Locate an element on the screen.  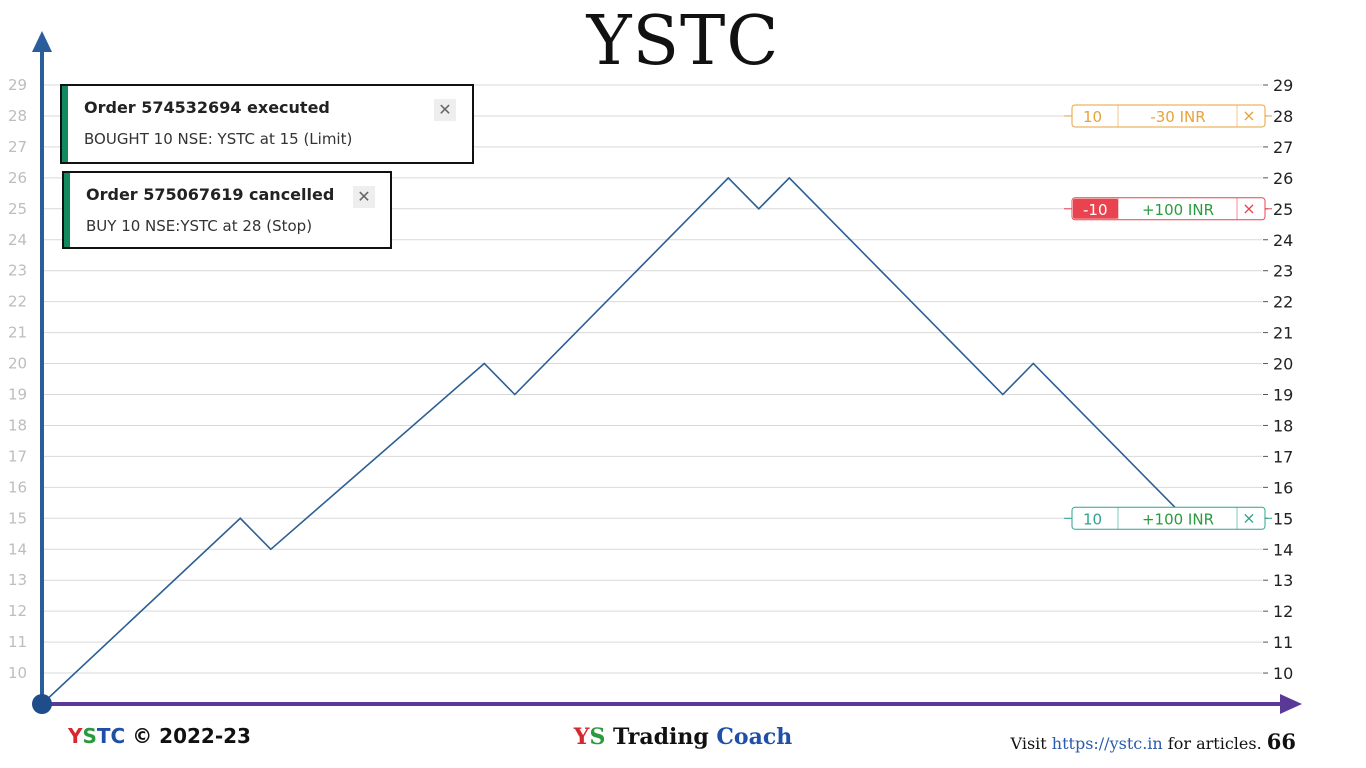
copyright-text: © 2022-23 is located at coordinates (188, 736).